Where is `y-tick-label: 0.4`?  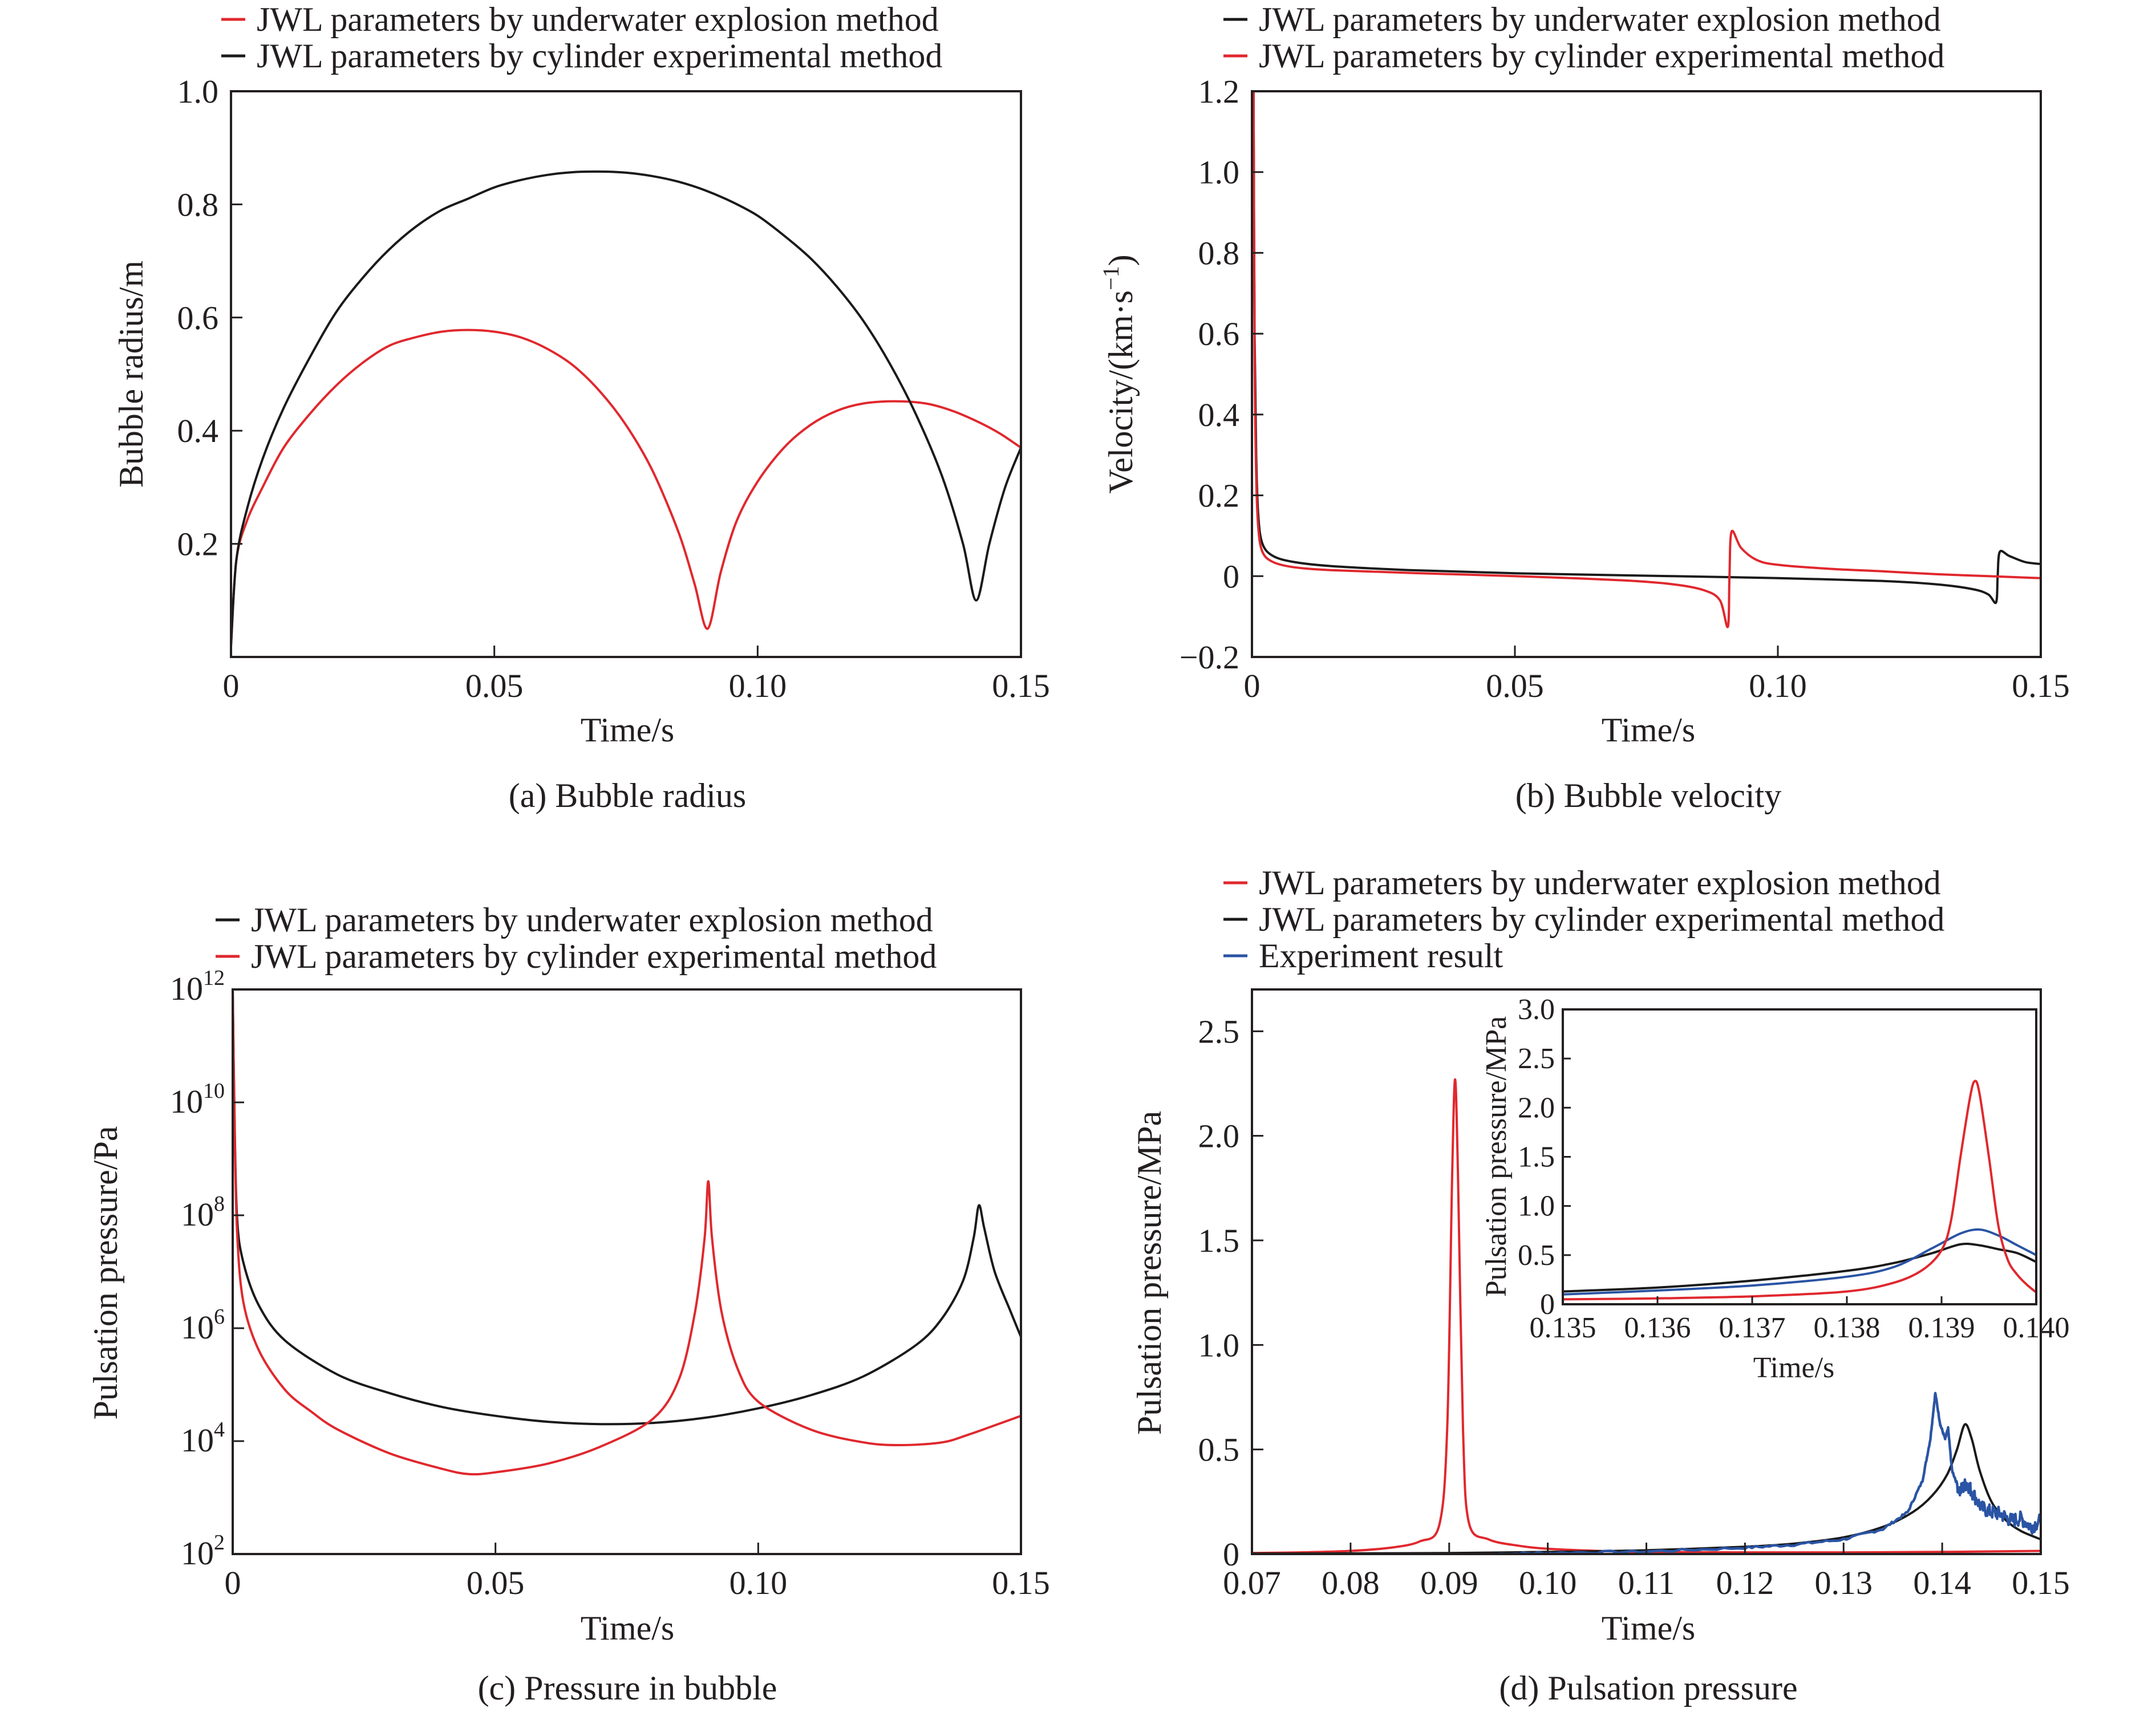
y-tick-label: 0.4 is located at coordinates (1219, 414).